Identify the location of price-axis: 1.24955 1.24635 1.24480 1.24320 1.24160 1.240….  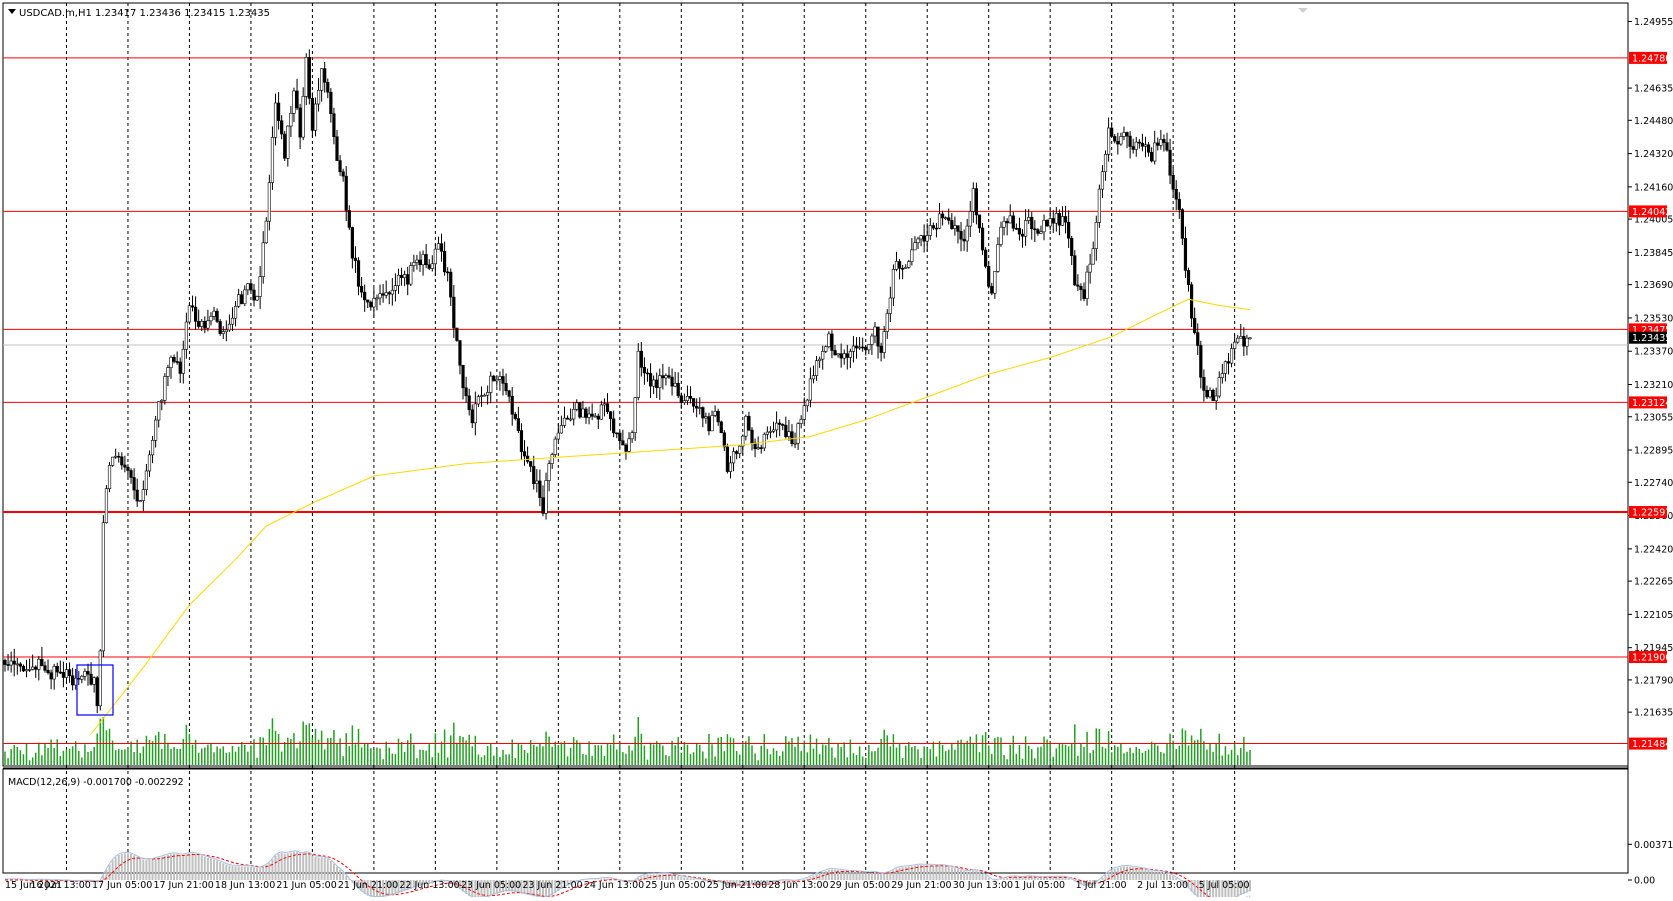
(1650, 368).